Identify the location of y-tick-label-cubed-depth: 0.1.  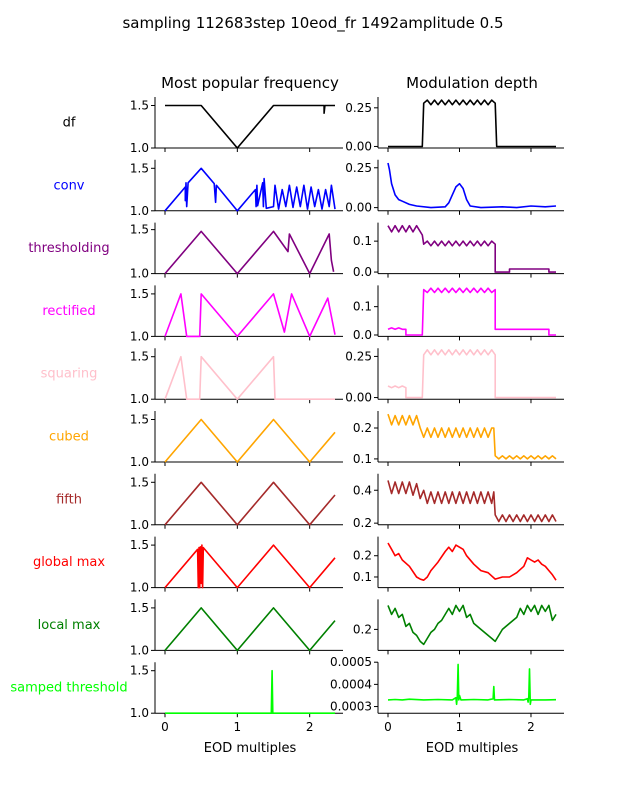
(362, 459).